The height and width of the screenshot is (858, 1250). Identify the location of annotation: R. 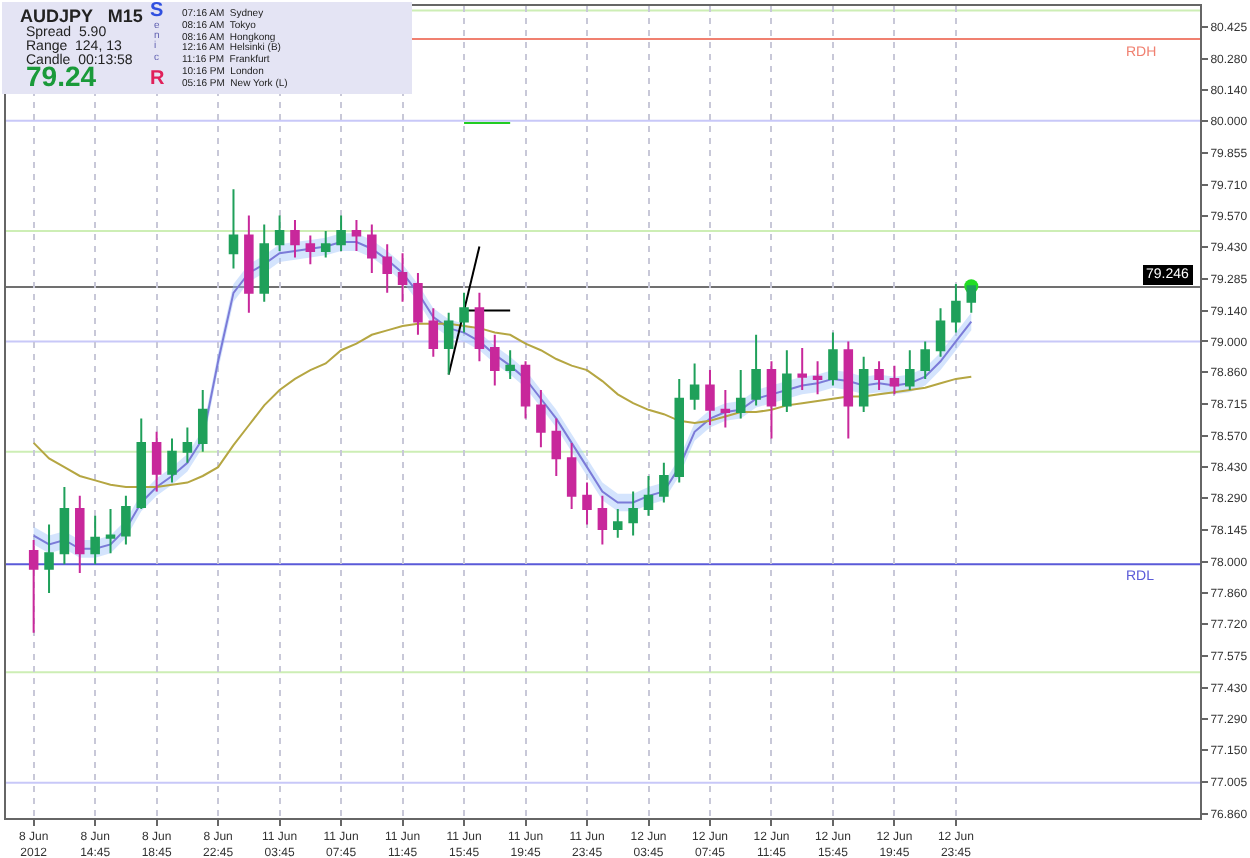
(157, 79).